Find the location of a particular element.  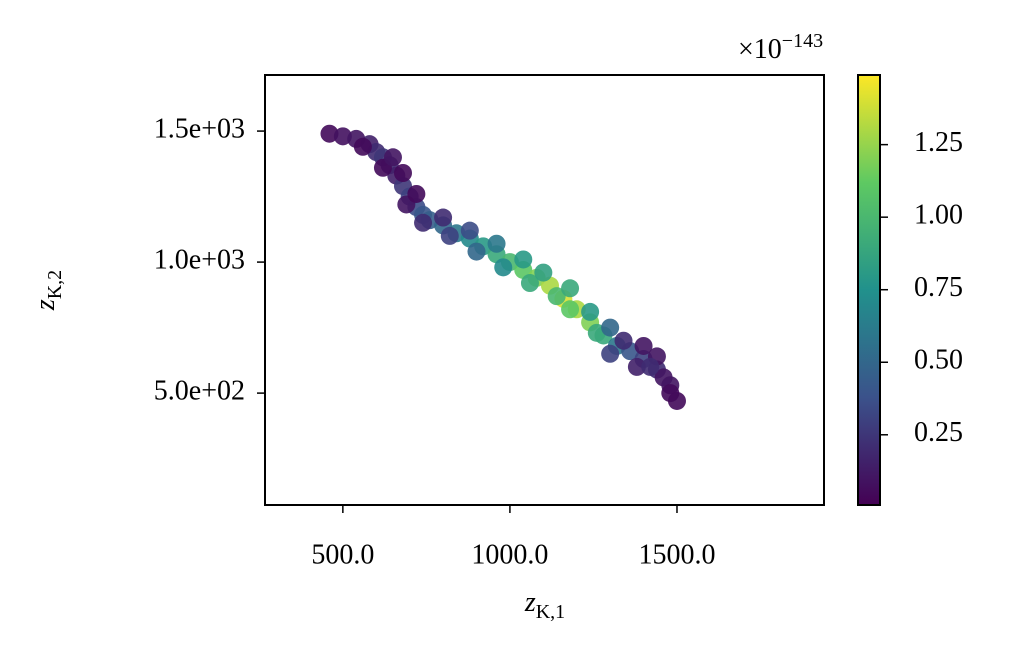

colorbar-tick-label: 0.25 is located at coordinates (938, 432).